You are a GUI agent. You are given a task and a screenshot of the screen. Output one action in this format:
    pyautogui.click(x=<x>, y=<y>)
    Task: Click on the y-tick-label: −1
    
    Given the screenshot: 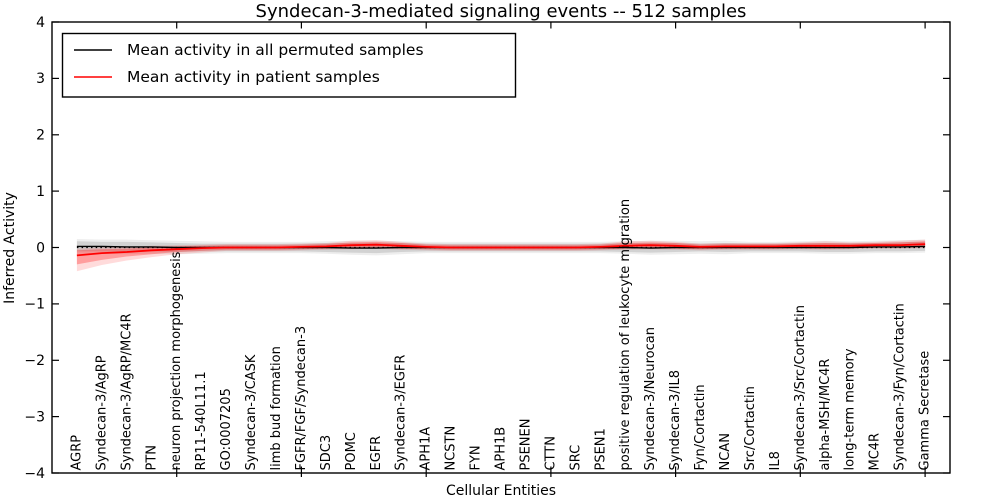 What is the action you would take?
    pyautogui.click(x=34, y=305)
    